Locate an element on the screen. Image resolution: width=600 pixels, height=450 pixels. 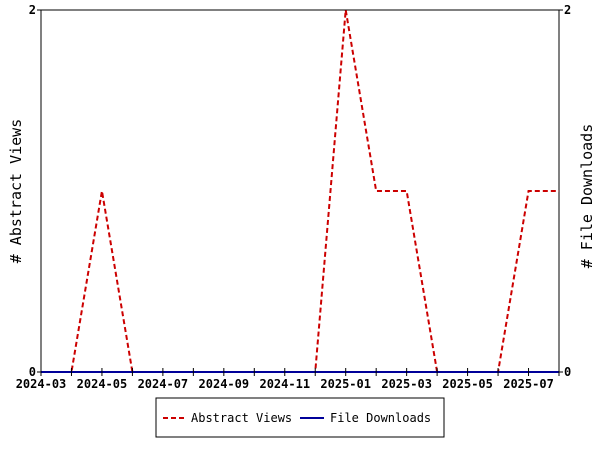
legend-label-file-downloads: File Downloads is located at coordinates (380, 418).